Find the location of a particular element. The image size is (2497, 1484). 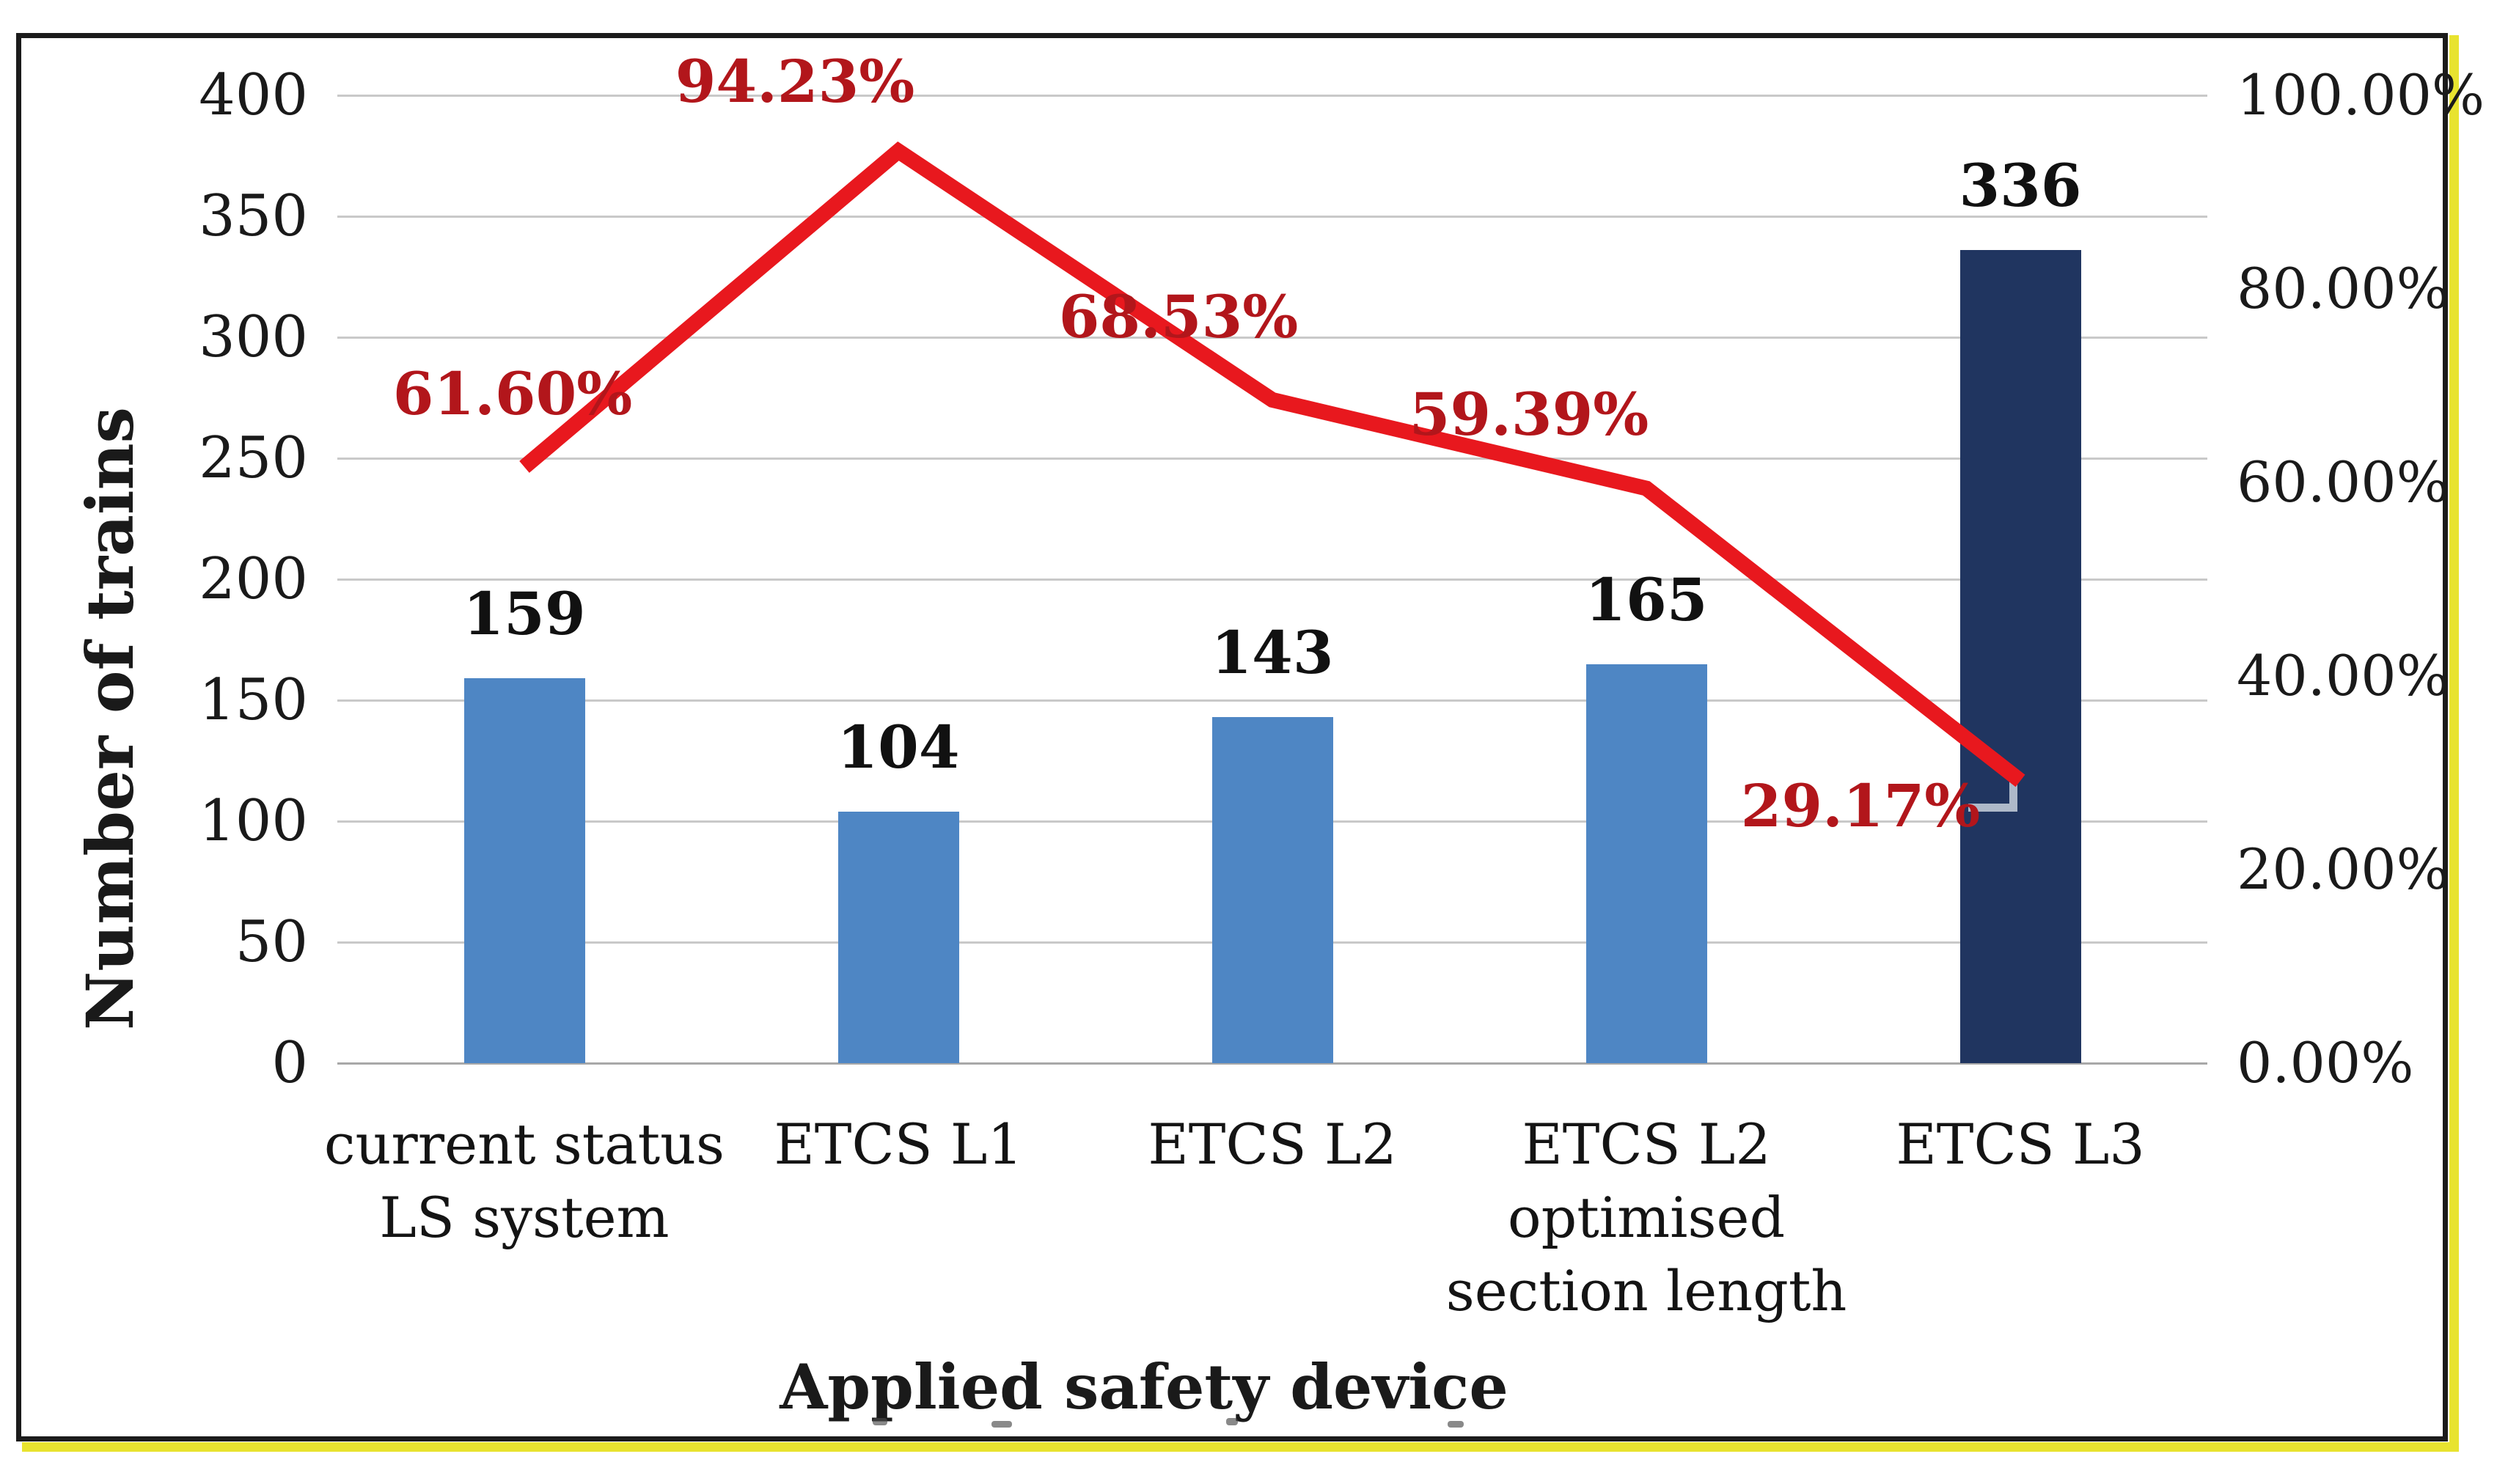

percent-data-label: 61.60% is located at coordinates (512, 393).